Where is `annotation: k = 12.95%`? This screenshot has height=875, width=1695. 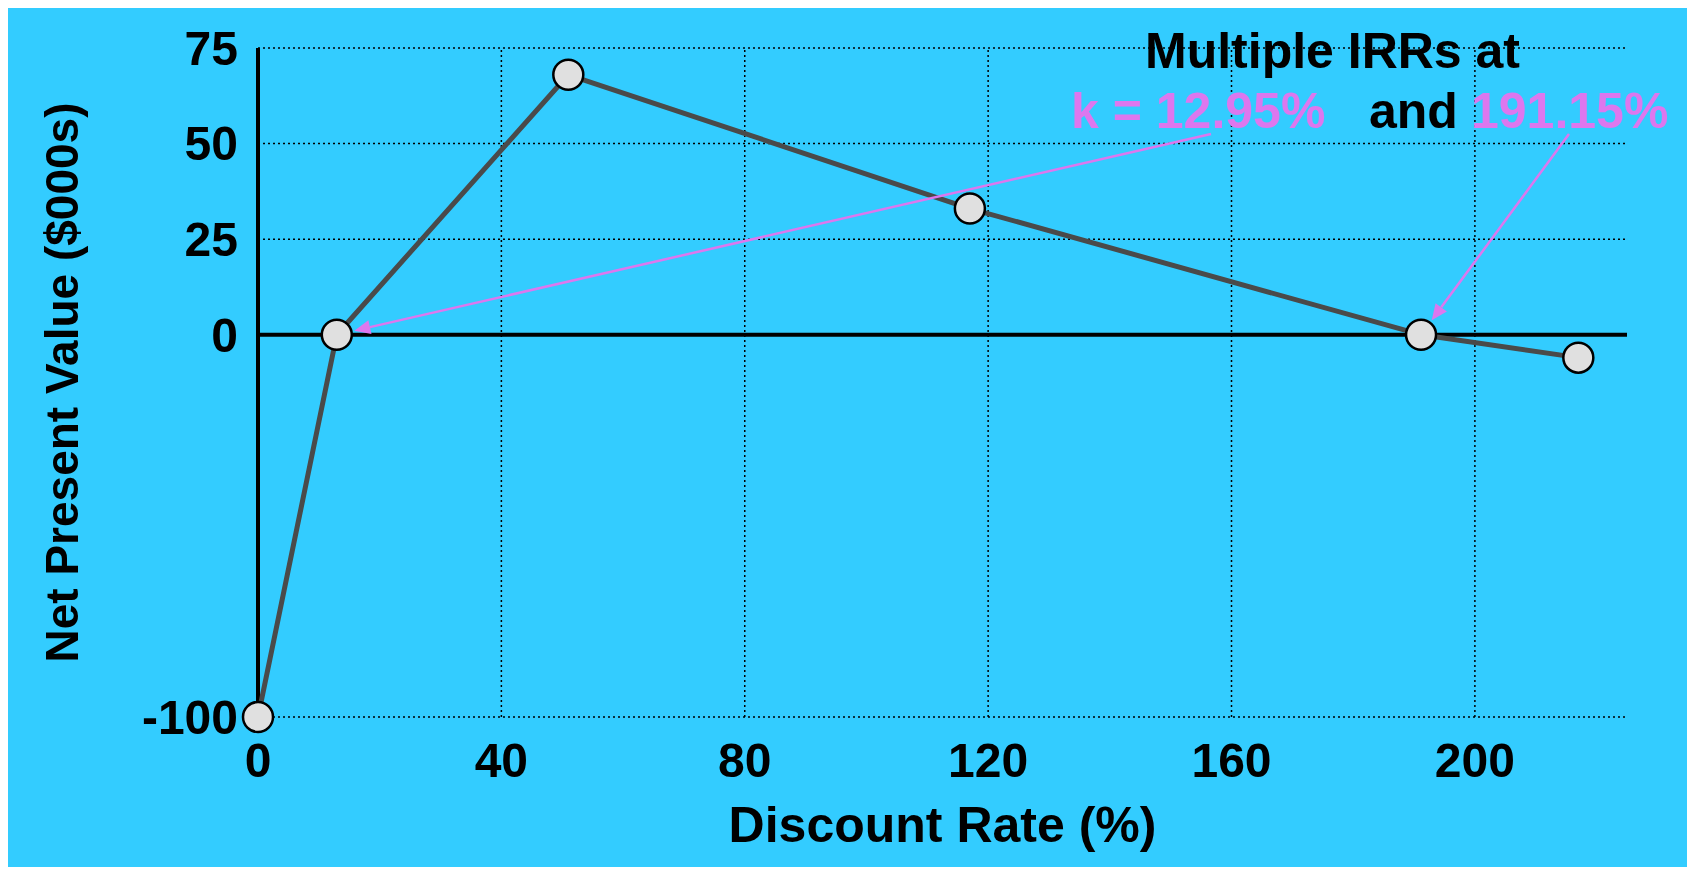 annotation: k = 12.95% is located at coordinates (1198, 111).